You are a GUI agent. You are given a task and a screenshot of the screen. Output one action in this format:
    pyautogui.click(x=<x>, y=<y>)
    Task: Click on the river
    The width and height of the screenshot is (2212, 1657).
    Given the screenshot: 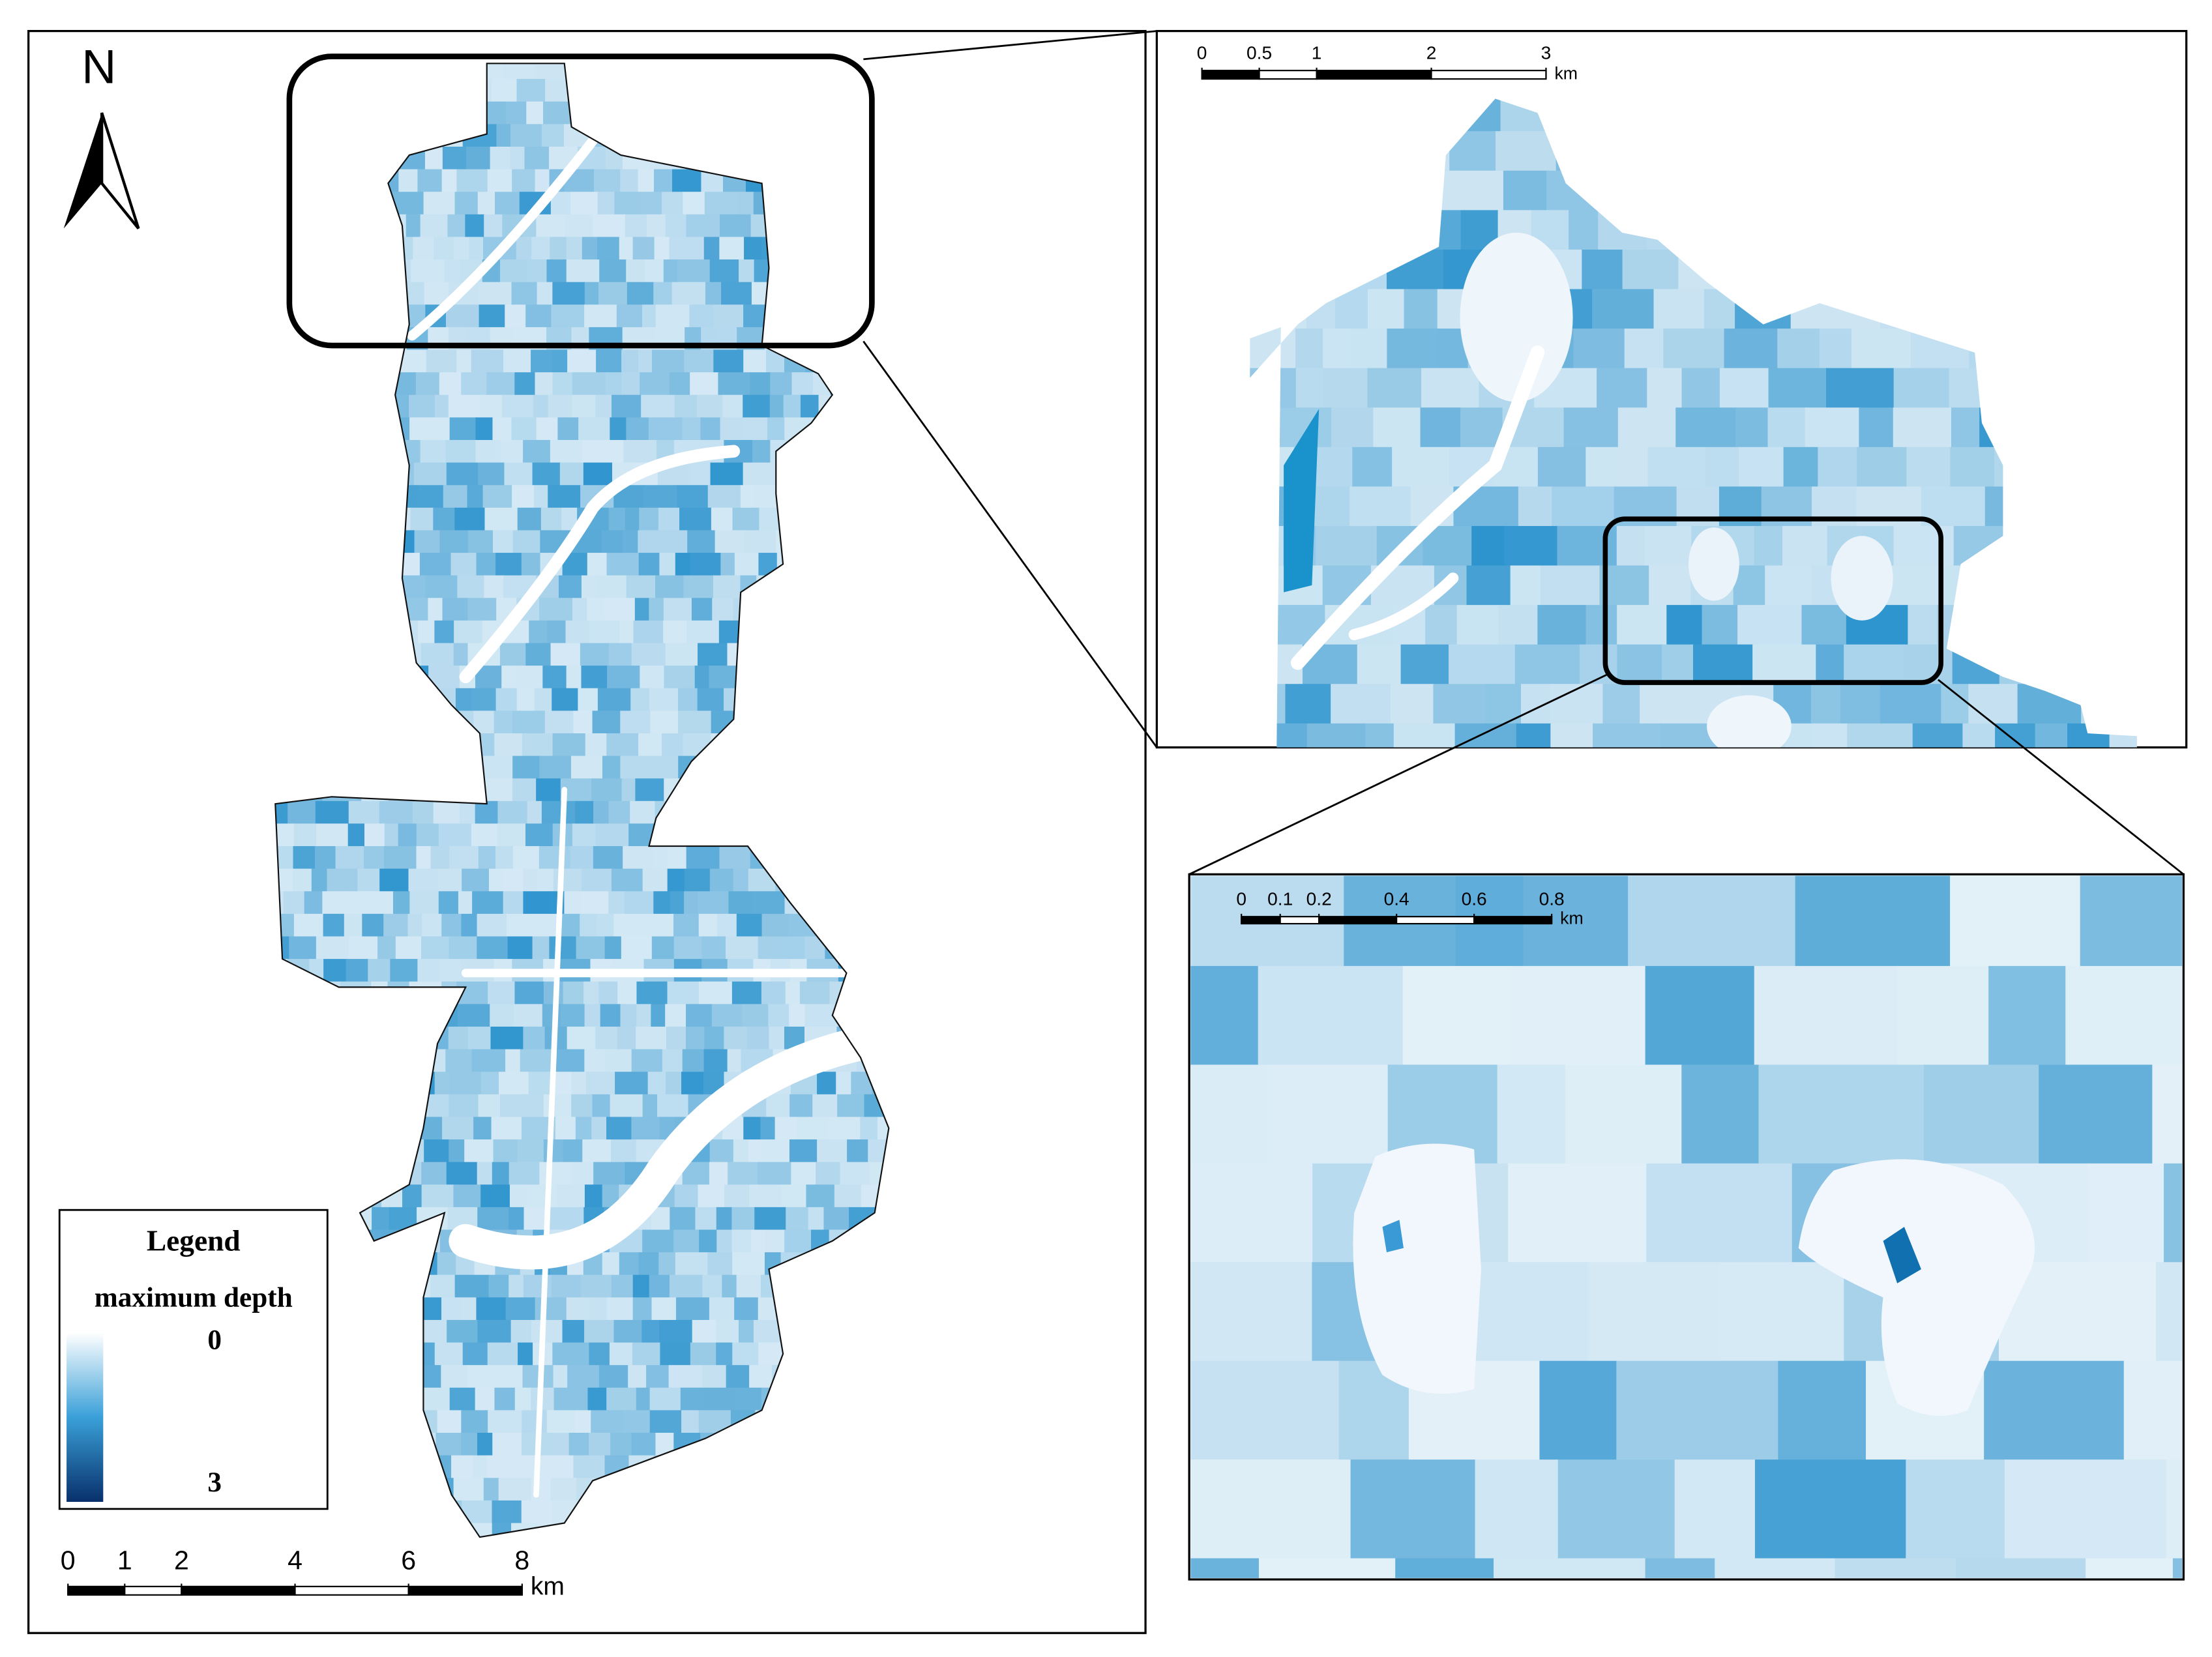 What is the action you would take?
    pyautogui.click(x=600, y=564)
    